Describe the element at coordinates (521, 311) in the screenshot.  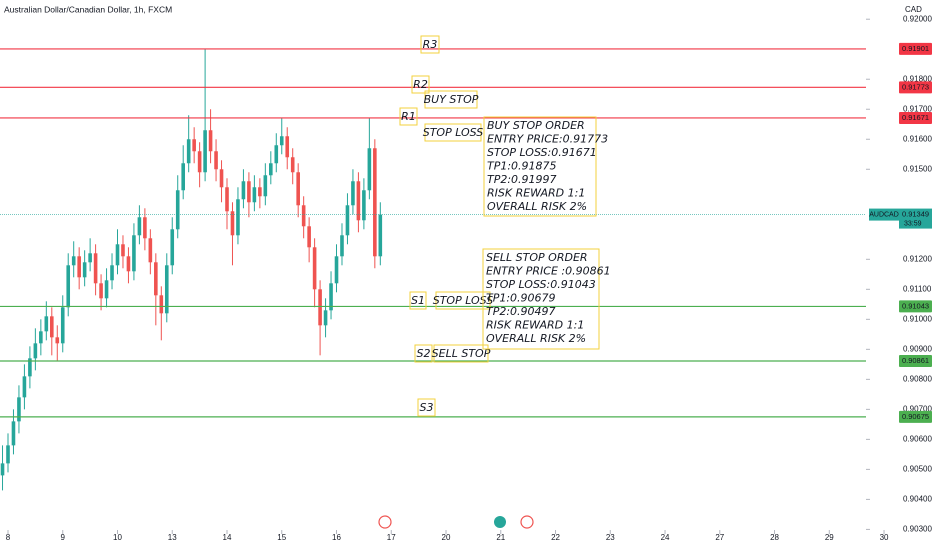
I see `order-line: TP2:0.90497` at that location.